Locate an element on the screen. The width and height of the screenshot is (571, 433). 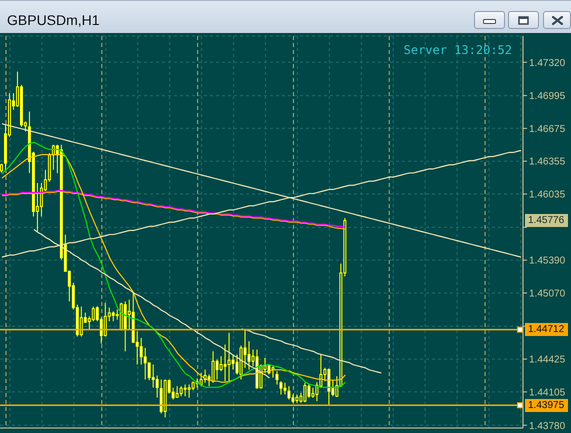
chart-title: GBPUSDm,H1 is located at coordinates (53, 20).